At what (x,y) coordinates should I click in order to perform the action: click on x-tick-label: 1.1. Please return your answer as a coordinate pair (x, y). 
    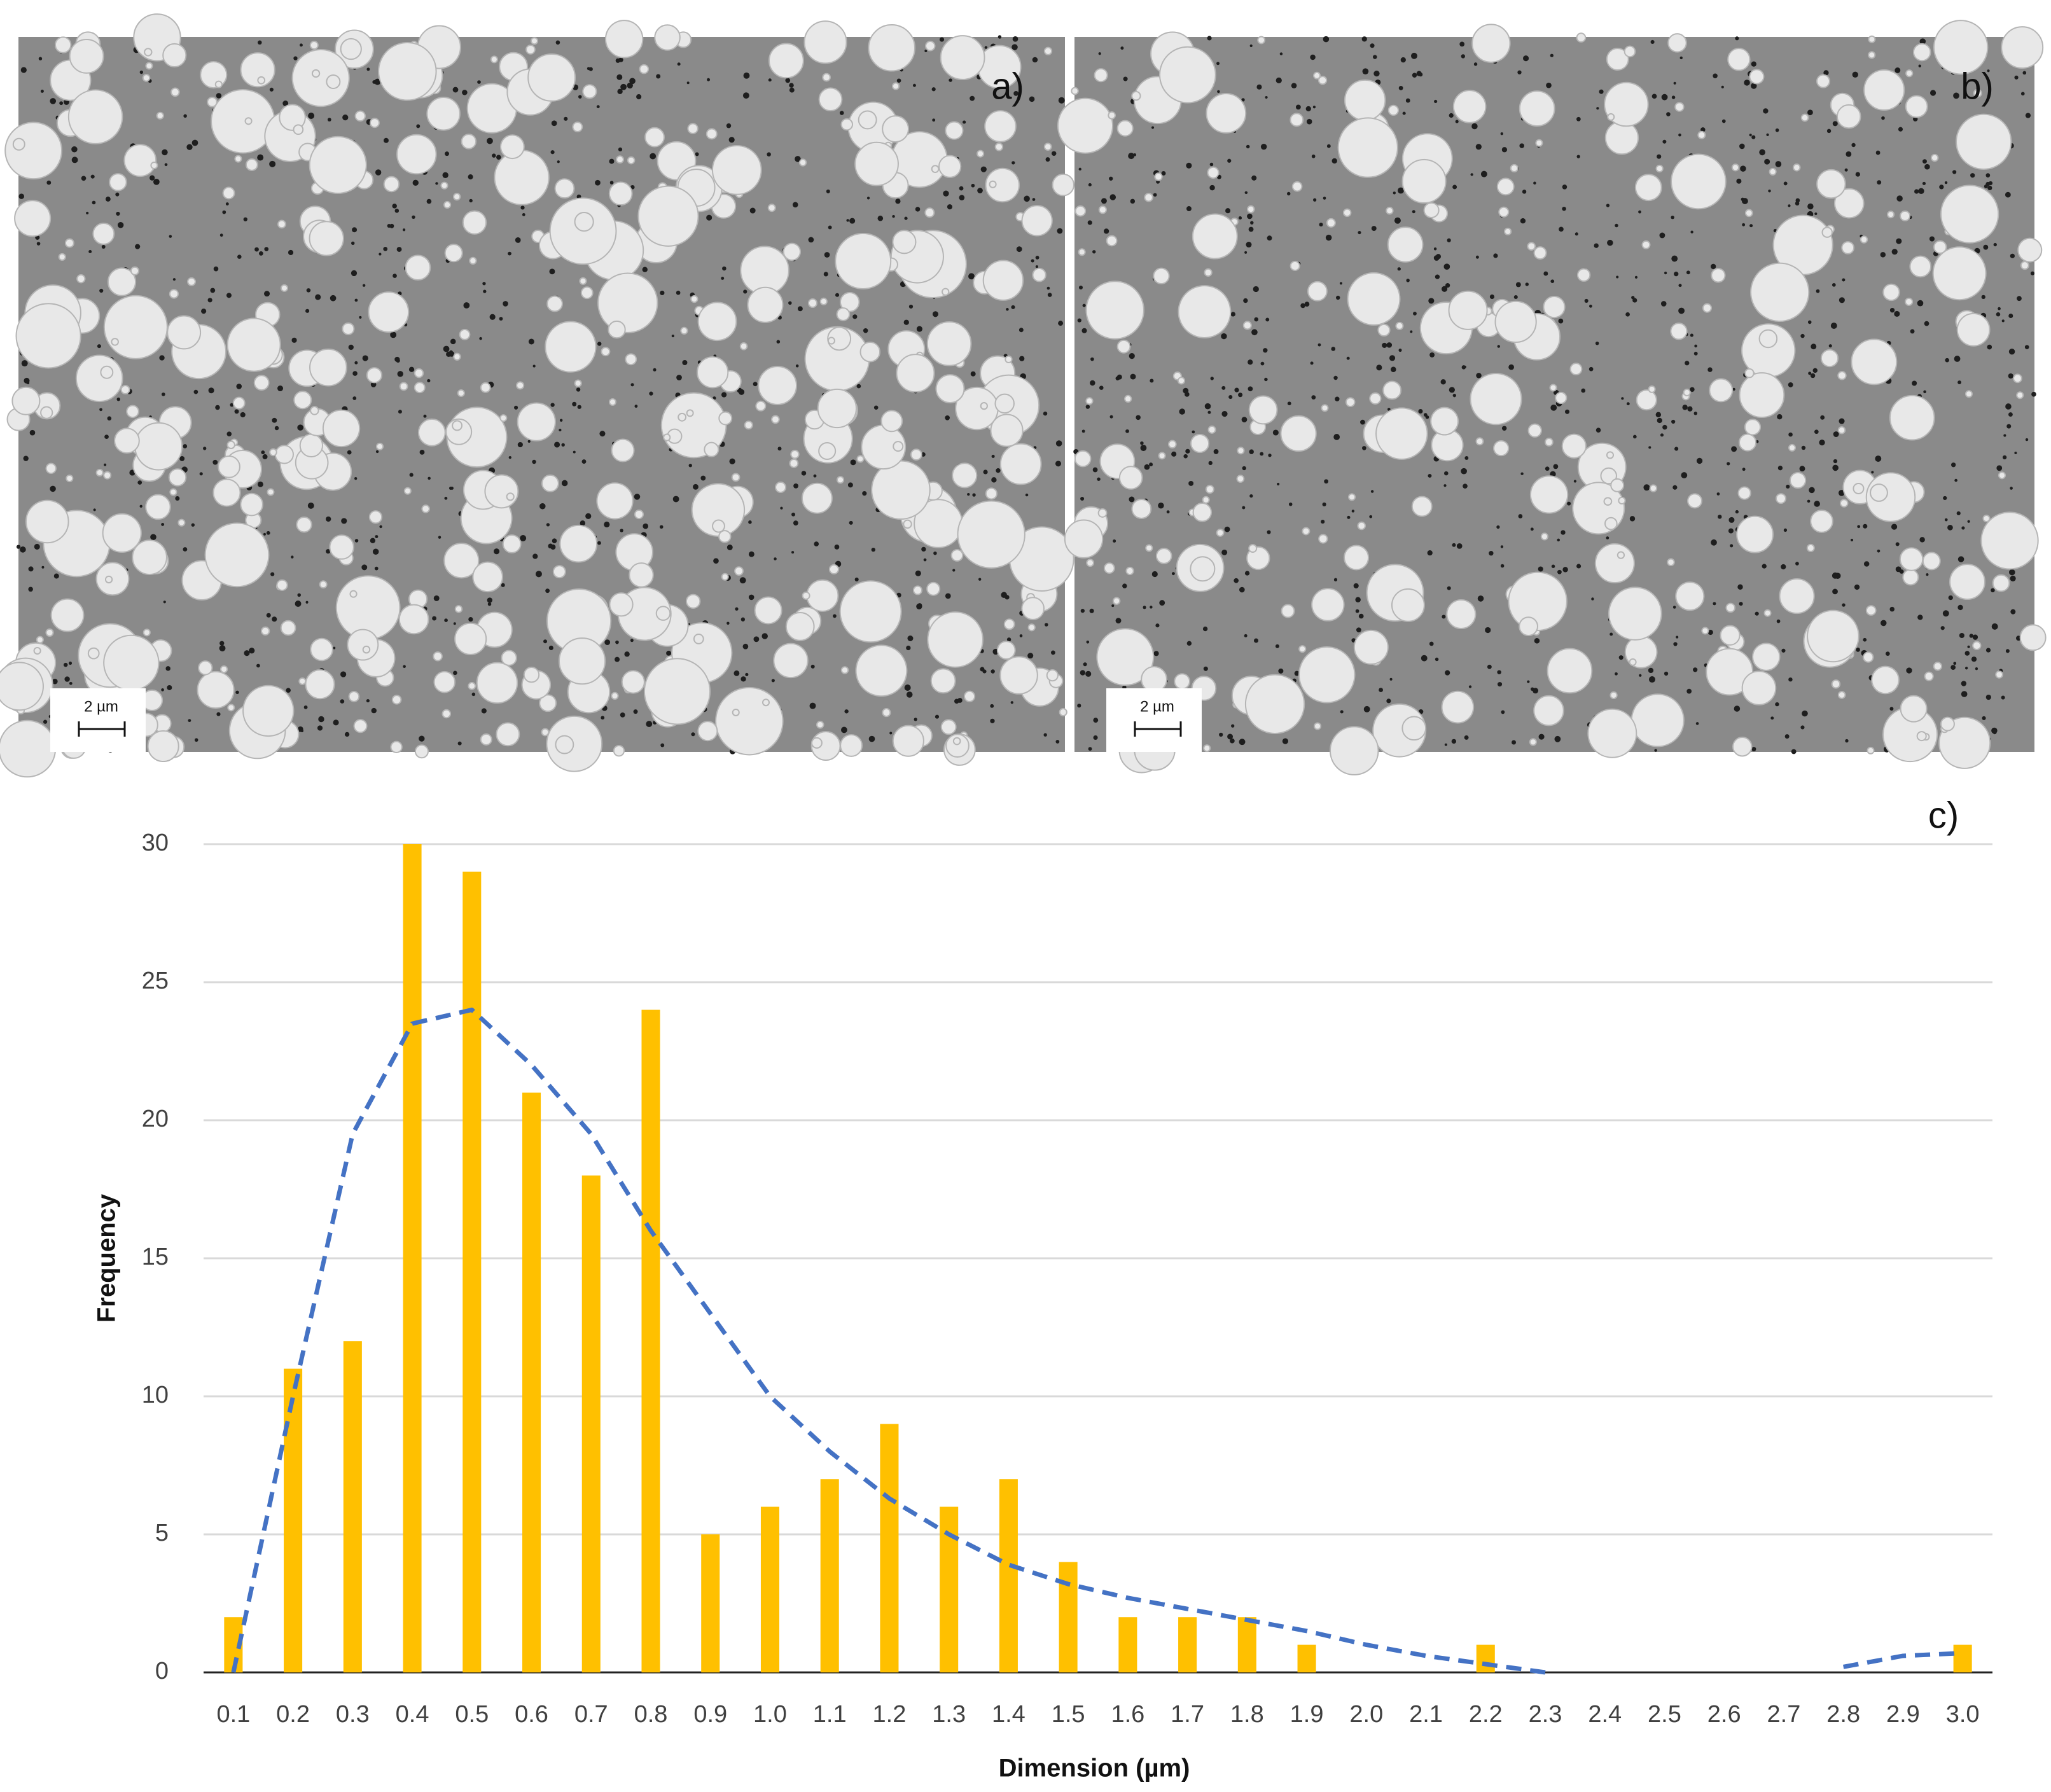
    Looking at the image, I should click on (830, 1715).